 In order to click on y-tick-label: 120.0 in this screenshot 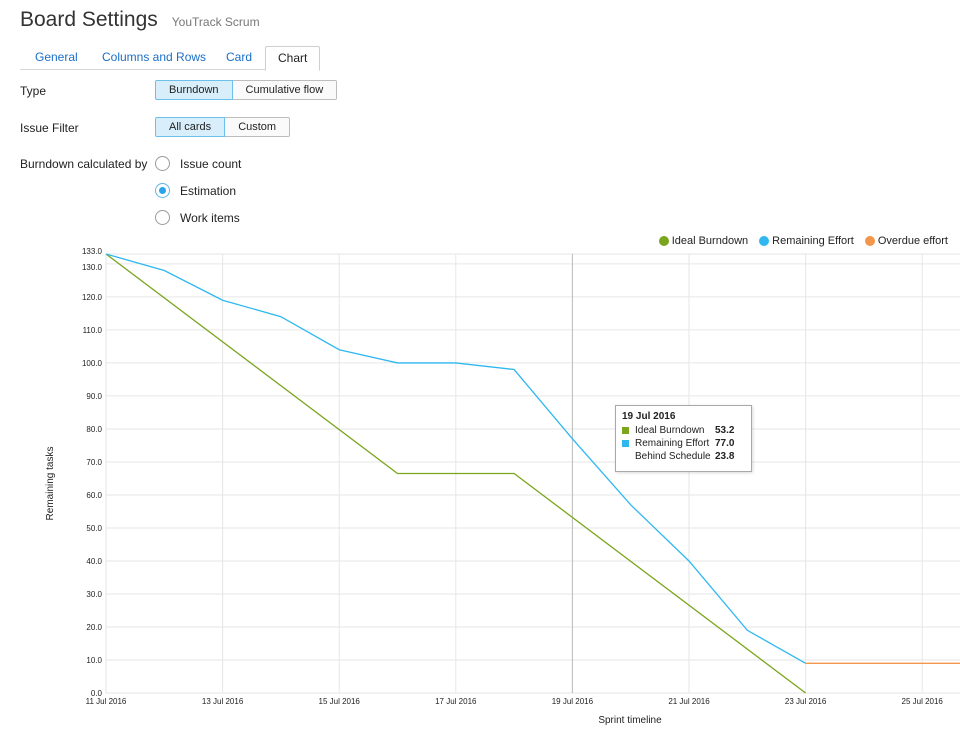, I will do `click(92, 297)`.